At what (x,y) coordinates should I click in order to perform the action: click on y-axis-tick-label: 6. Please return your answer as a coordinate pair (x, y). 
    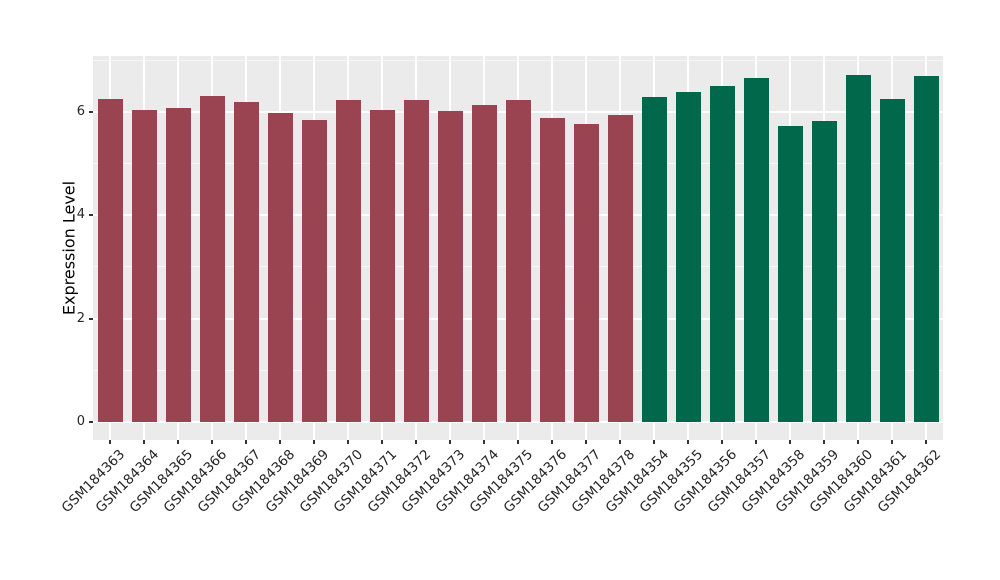
    Looking at the image, I should click on (80, 112).